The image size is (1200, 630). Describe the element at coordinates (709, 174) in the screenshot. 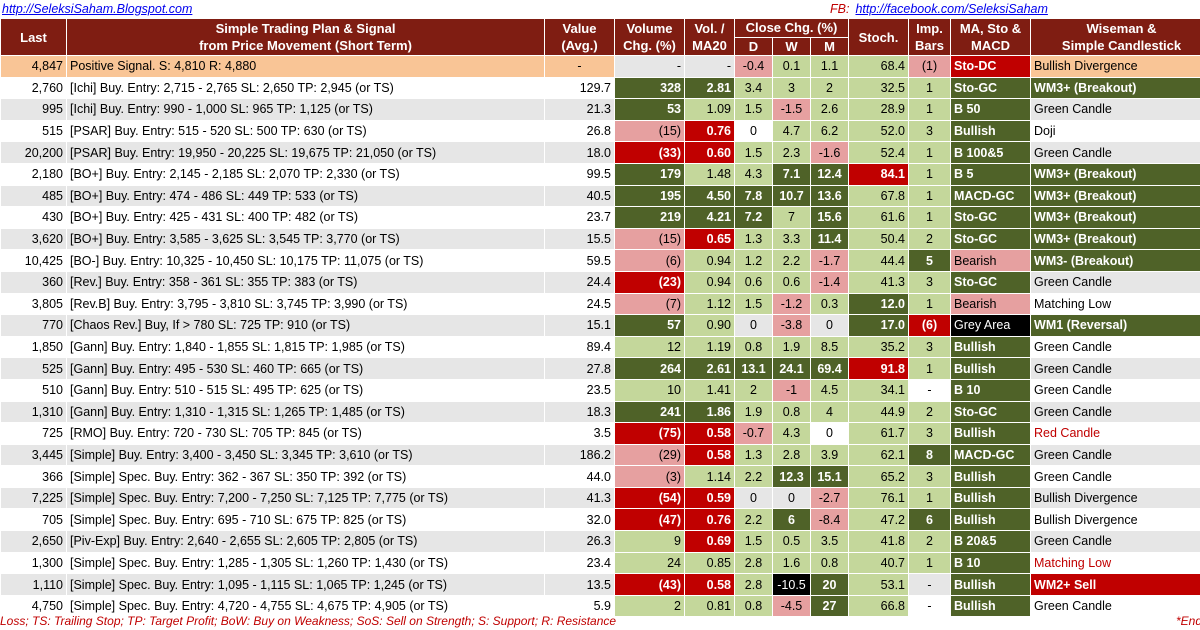

I see `cell-volma: 1.48` at that location.